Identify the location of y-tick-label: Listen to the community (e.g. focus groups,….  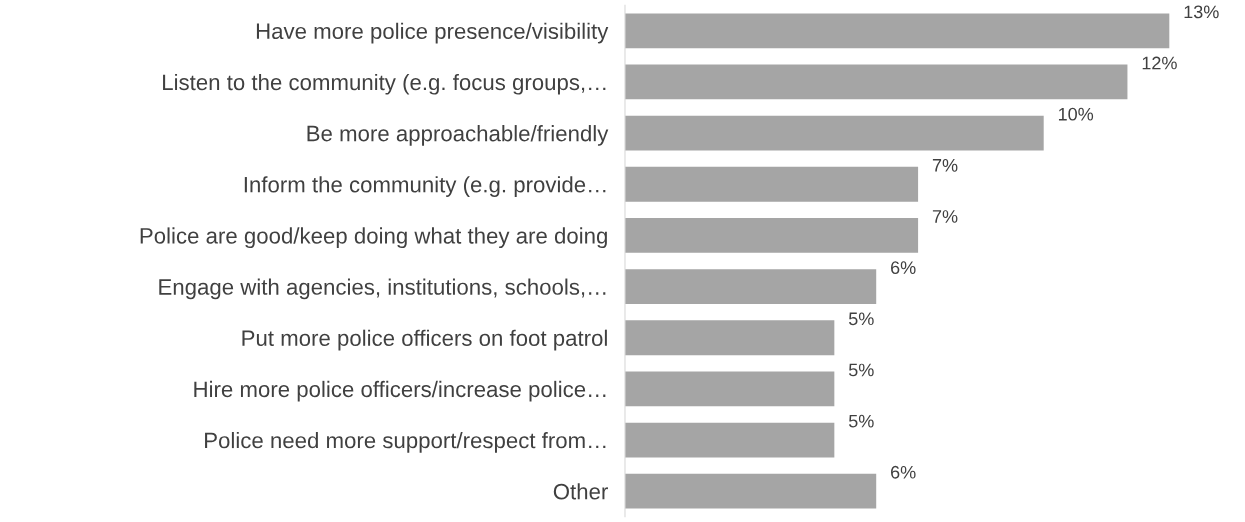
(384, 84).